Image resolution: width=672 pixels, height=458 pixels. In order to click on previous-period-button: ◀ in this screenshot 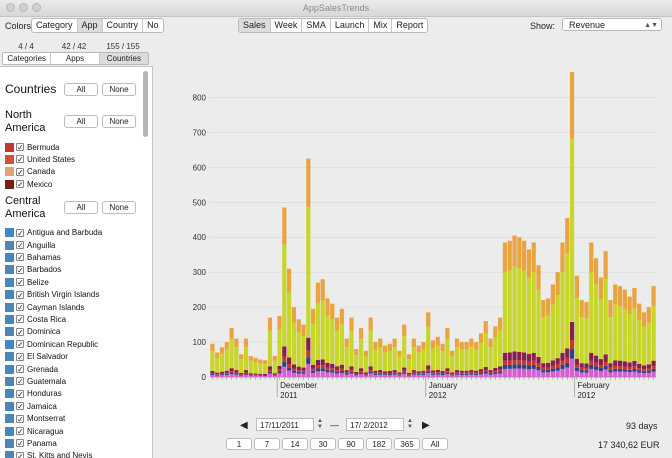, I will do `click(244, 425)`.